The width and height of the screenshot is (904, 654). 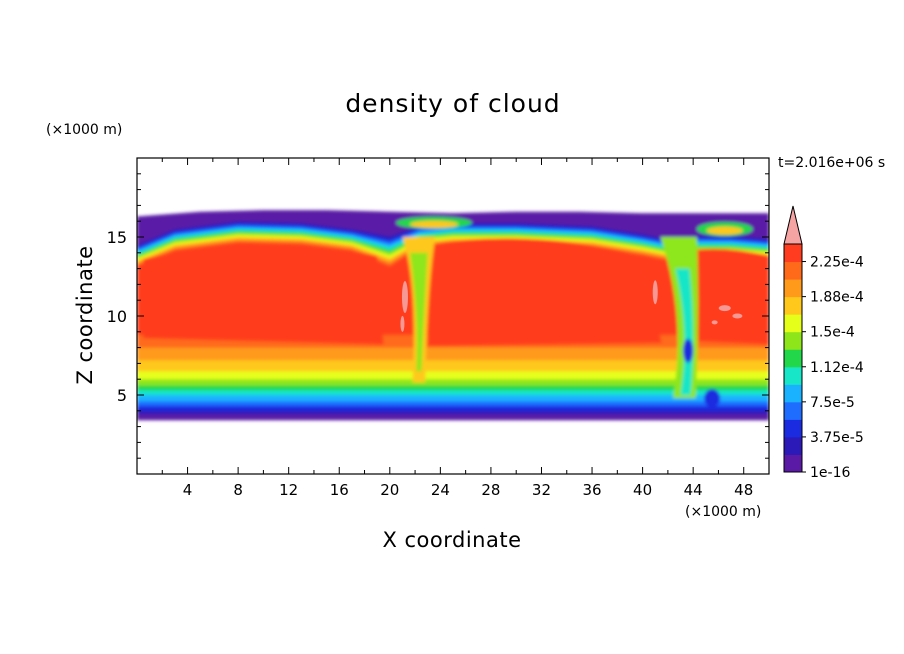 I want to click on x-tick-label: 4, so click(x=188, y=490).